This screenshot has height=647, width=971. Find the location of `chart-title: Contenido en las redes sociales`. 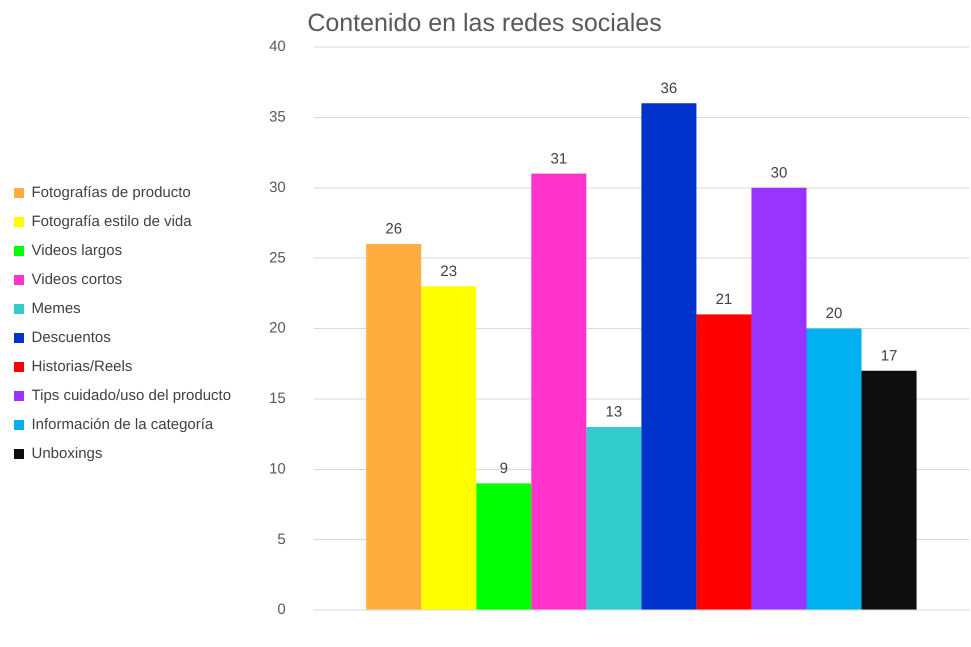

chart-title: Contenido en las redes sociales is located at coordinates (484, 22).